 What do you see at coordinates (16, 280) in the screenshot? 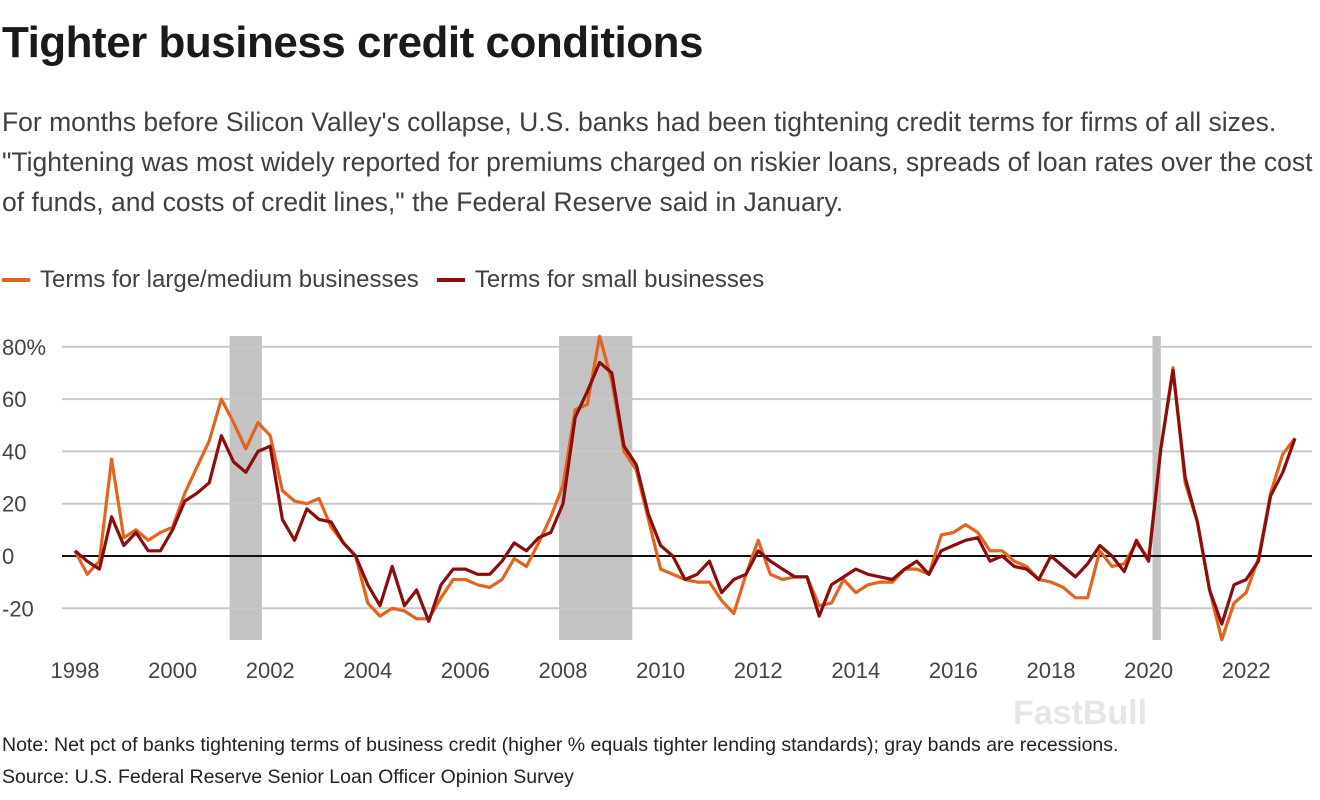
I see `legend-swatch-large` at bounding box center [16, 280].